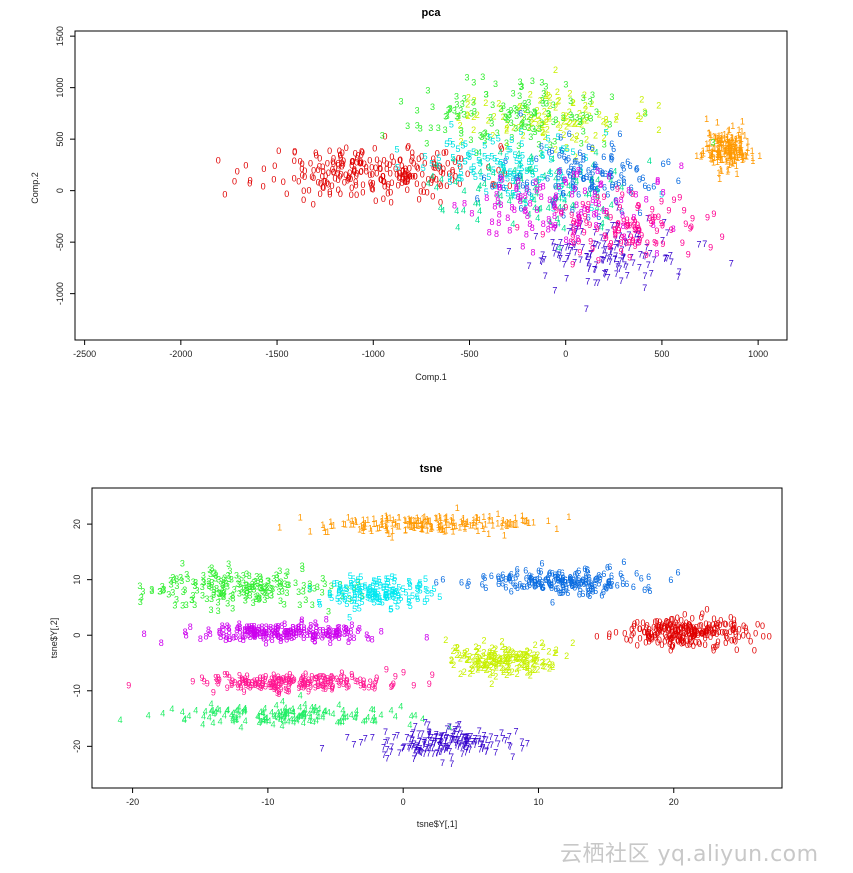 This screenshot has height=873, width=853. What do you see at coordinates (77, 524) in the screenshot?
I see `tsne-y-tick-label: 20` at bounding box center [77, 524].